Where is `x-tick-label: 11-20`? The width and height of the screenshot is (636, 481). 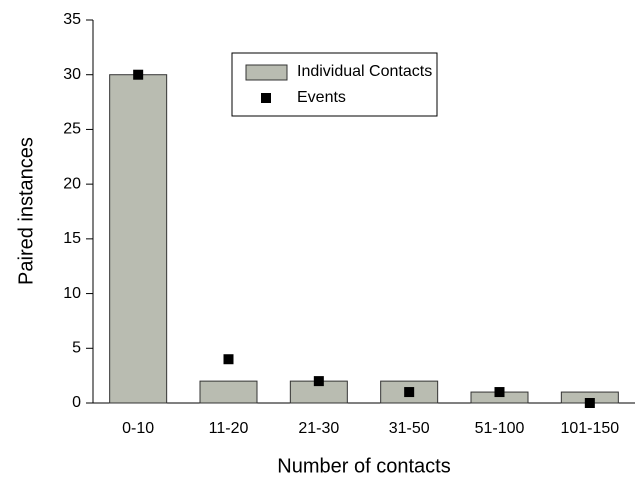
x-tick-label: 11-20 is located at coordinates (229, 428).